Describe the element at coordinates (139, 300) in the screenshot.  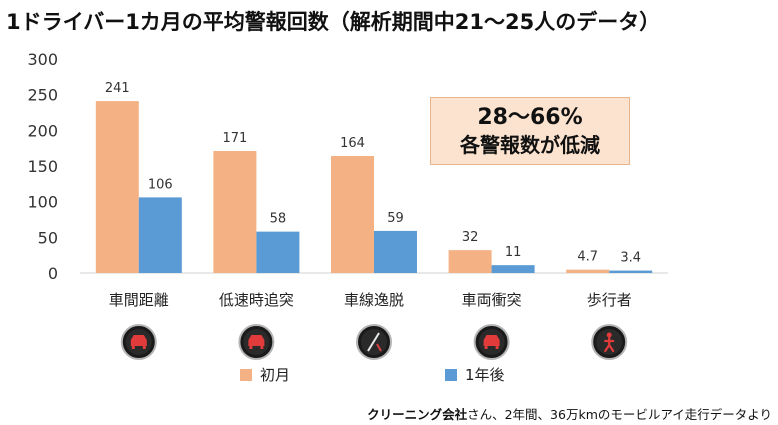
I see `x-category-label: 車間距離` at that location.